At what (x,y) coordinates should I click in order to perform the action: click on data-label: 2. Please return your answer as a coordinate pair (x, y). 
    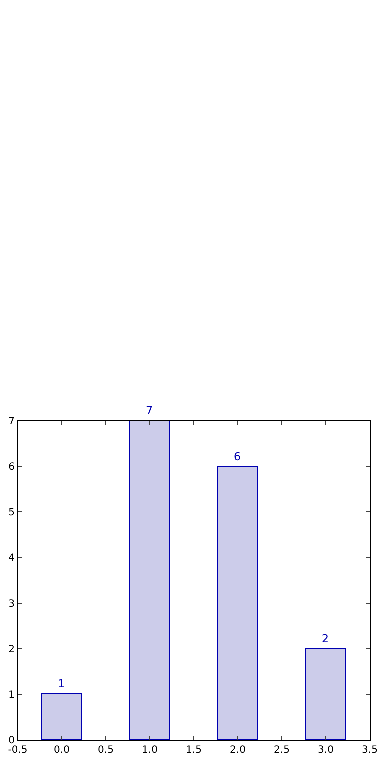
    Looking at the image, I should click on (325, 639).